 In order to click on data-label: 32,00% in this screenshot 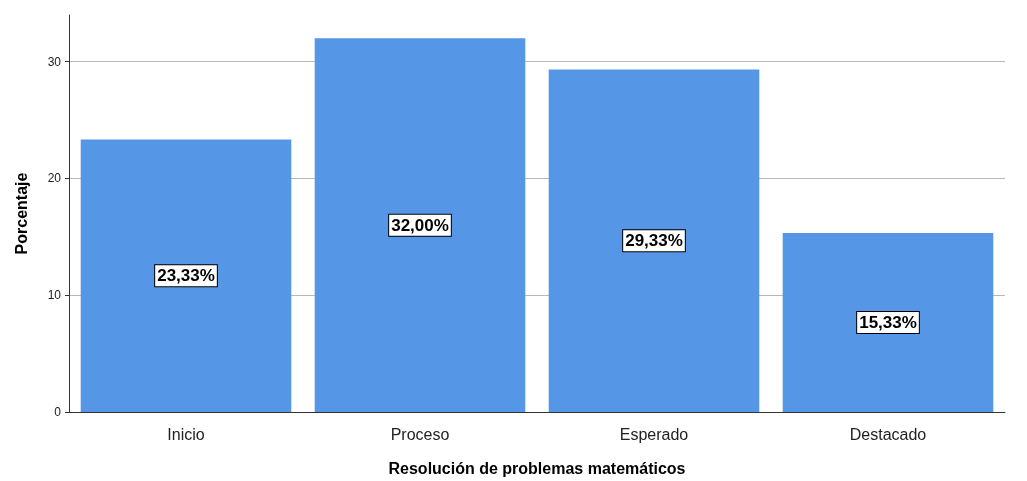, I will do `click(420, 225)`.